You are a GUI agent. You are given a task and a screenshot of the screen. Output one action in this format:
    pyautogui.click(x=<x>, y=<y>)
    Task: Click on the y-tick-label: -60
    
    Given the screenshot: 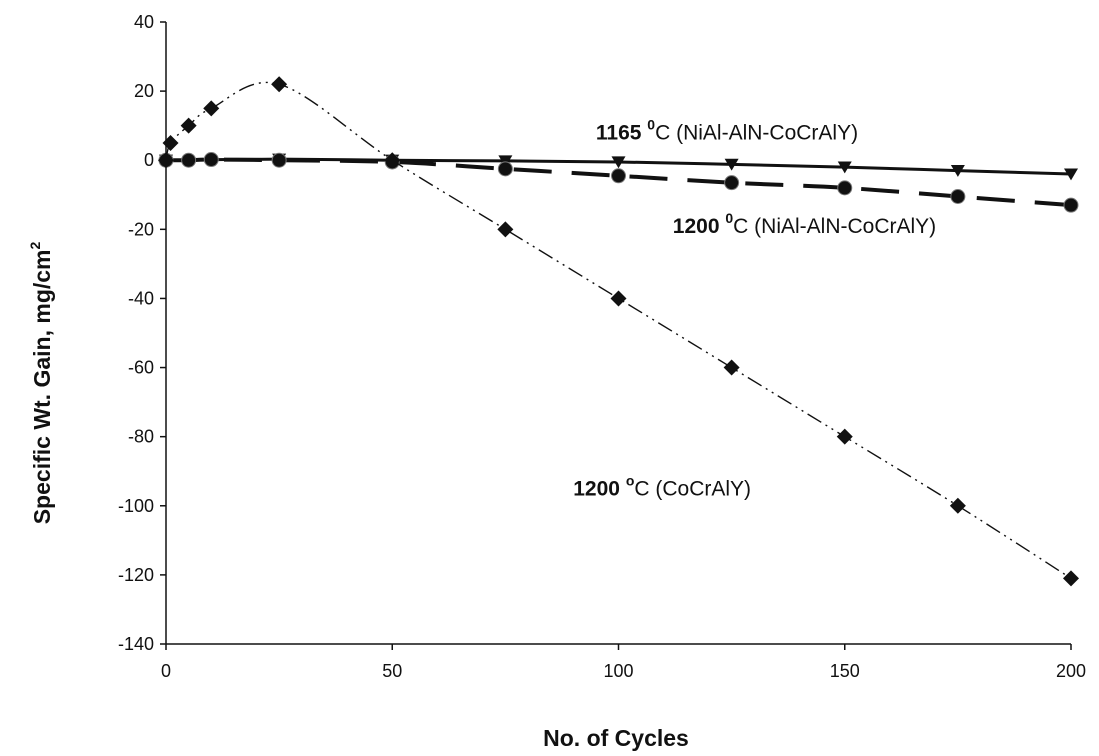 What is the action you would take?
    pyautogui.click(x=141, y=368)
    